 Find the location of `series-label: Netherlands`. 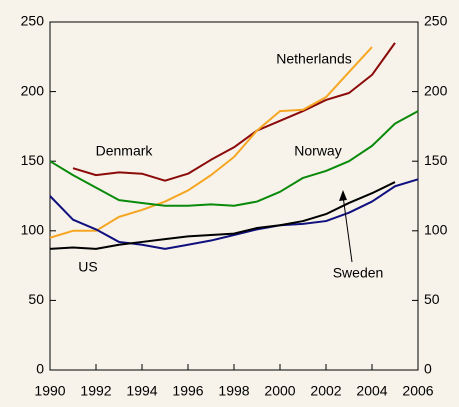

series-label: Netherlands is located at coordinates (314, 59).